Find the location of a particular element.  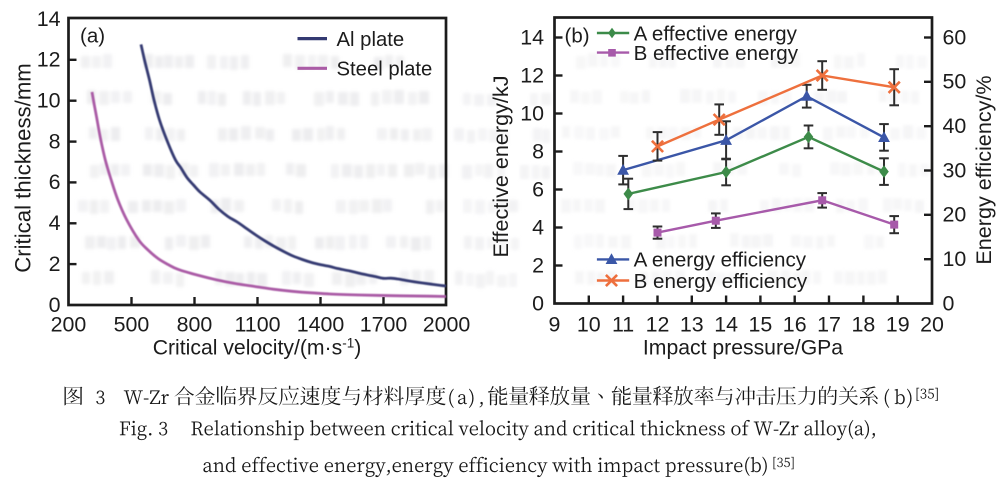

svg-text: 11 is located at coordinates (623, 324).